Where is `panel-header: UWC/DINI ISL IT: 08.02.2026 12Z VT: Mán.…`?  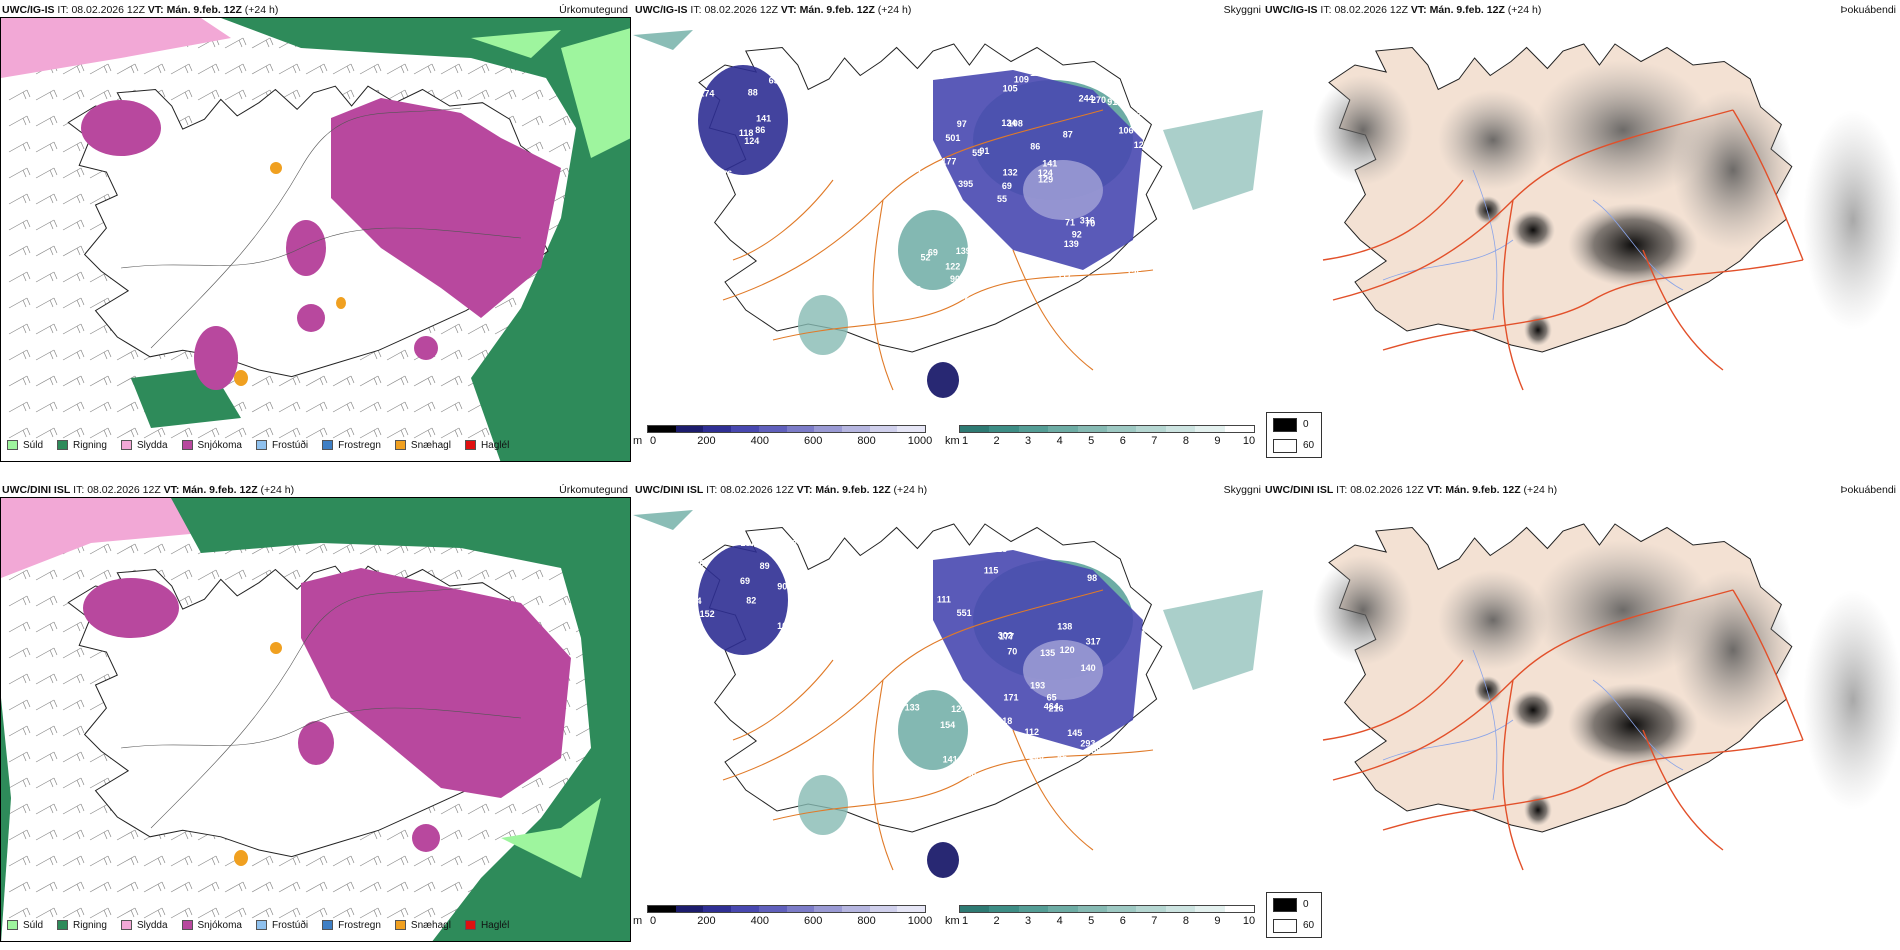 panel-header: UWC/DINI ISL IT: 08.02.2026 12Z VT: Mán.… is located at coordinates (315, 492).